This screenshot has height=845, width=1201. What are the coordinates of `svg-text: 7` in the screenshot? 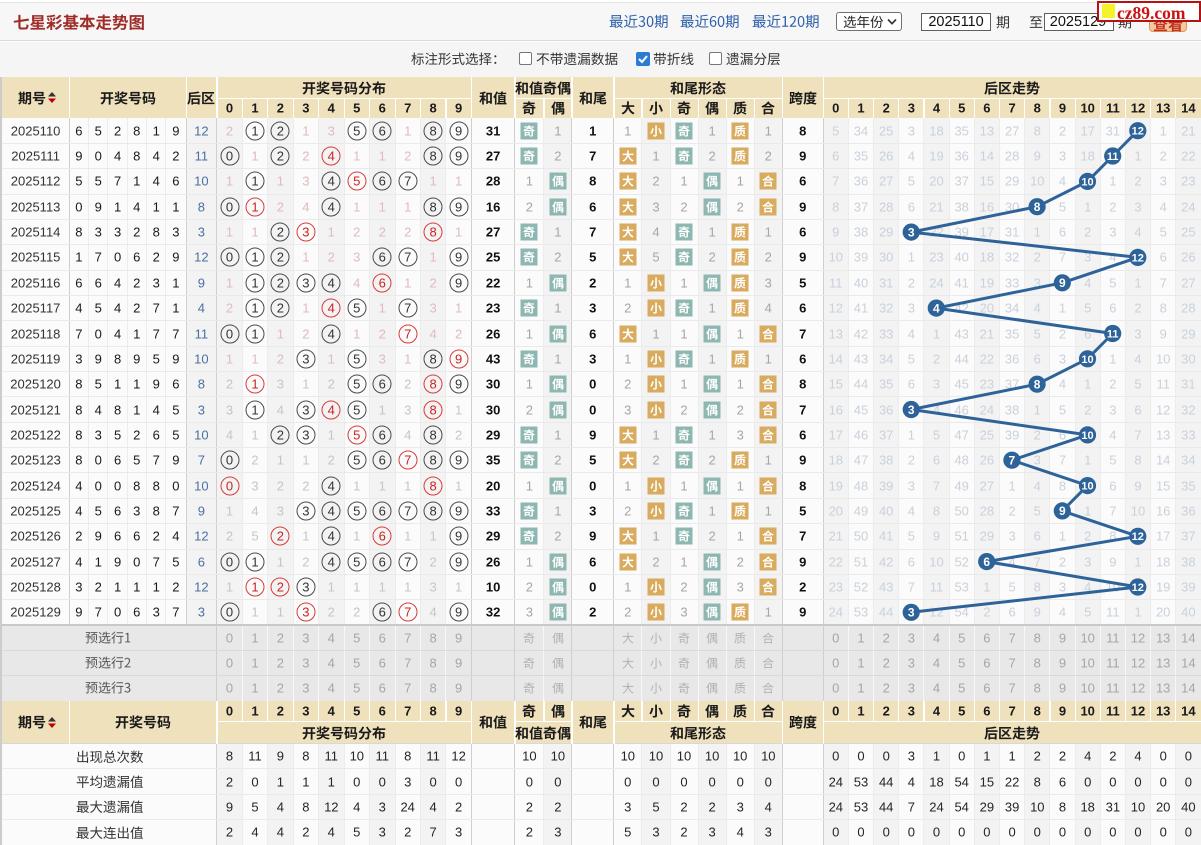 It's located at (1012, 461).